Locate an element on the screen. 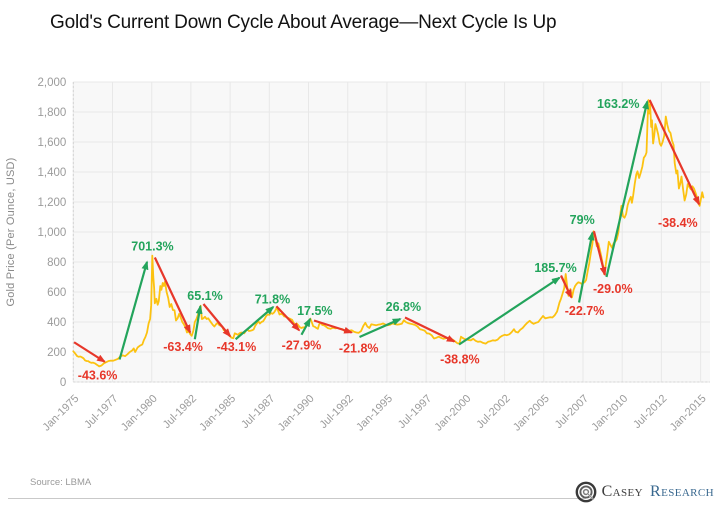 This screenshot has width=720, height=510. y-tick-label: 1,000 is located at coordinates (52, 233).